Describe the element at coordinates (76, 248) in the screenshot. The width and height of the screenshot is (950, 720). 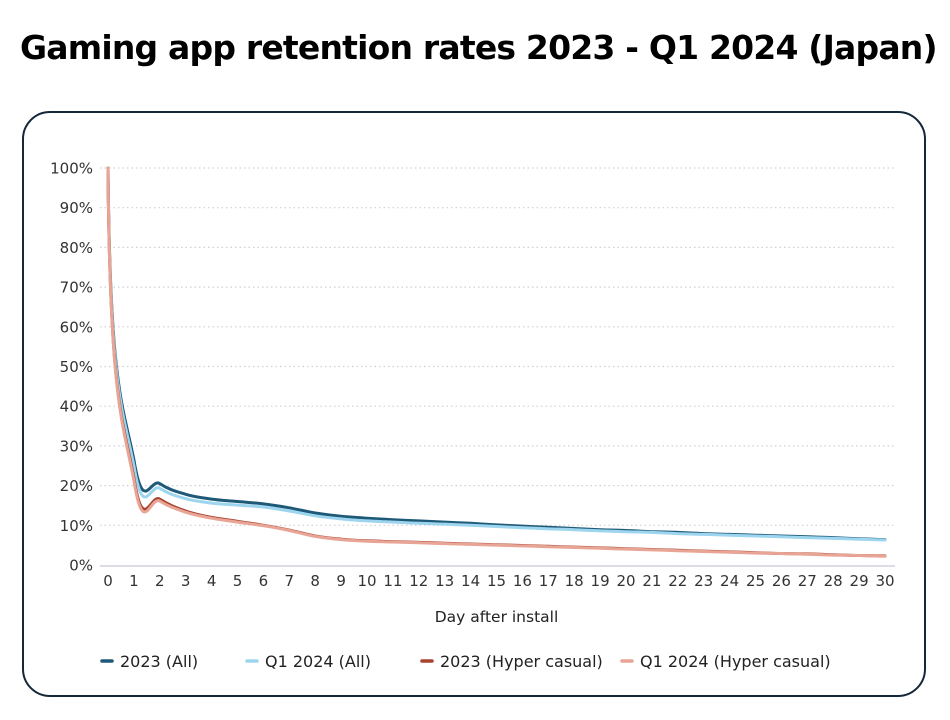
I see `y-tick-label: 80%` at that location.